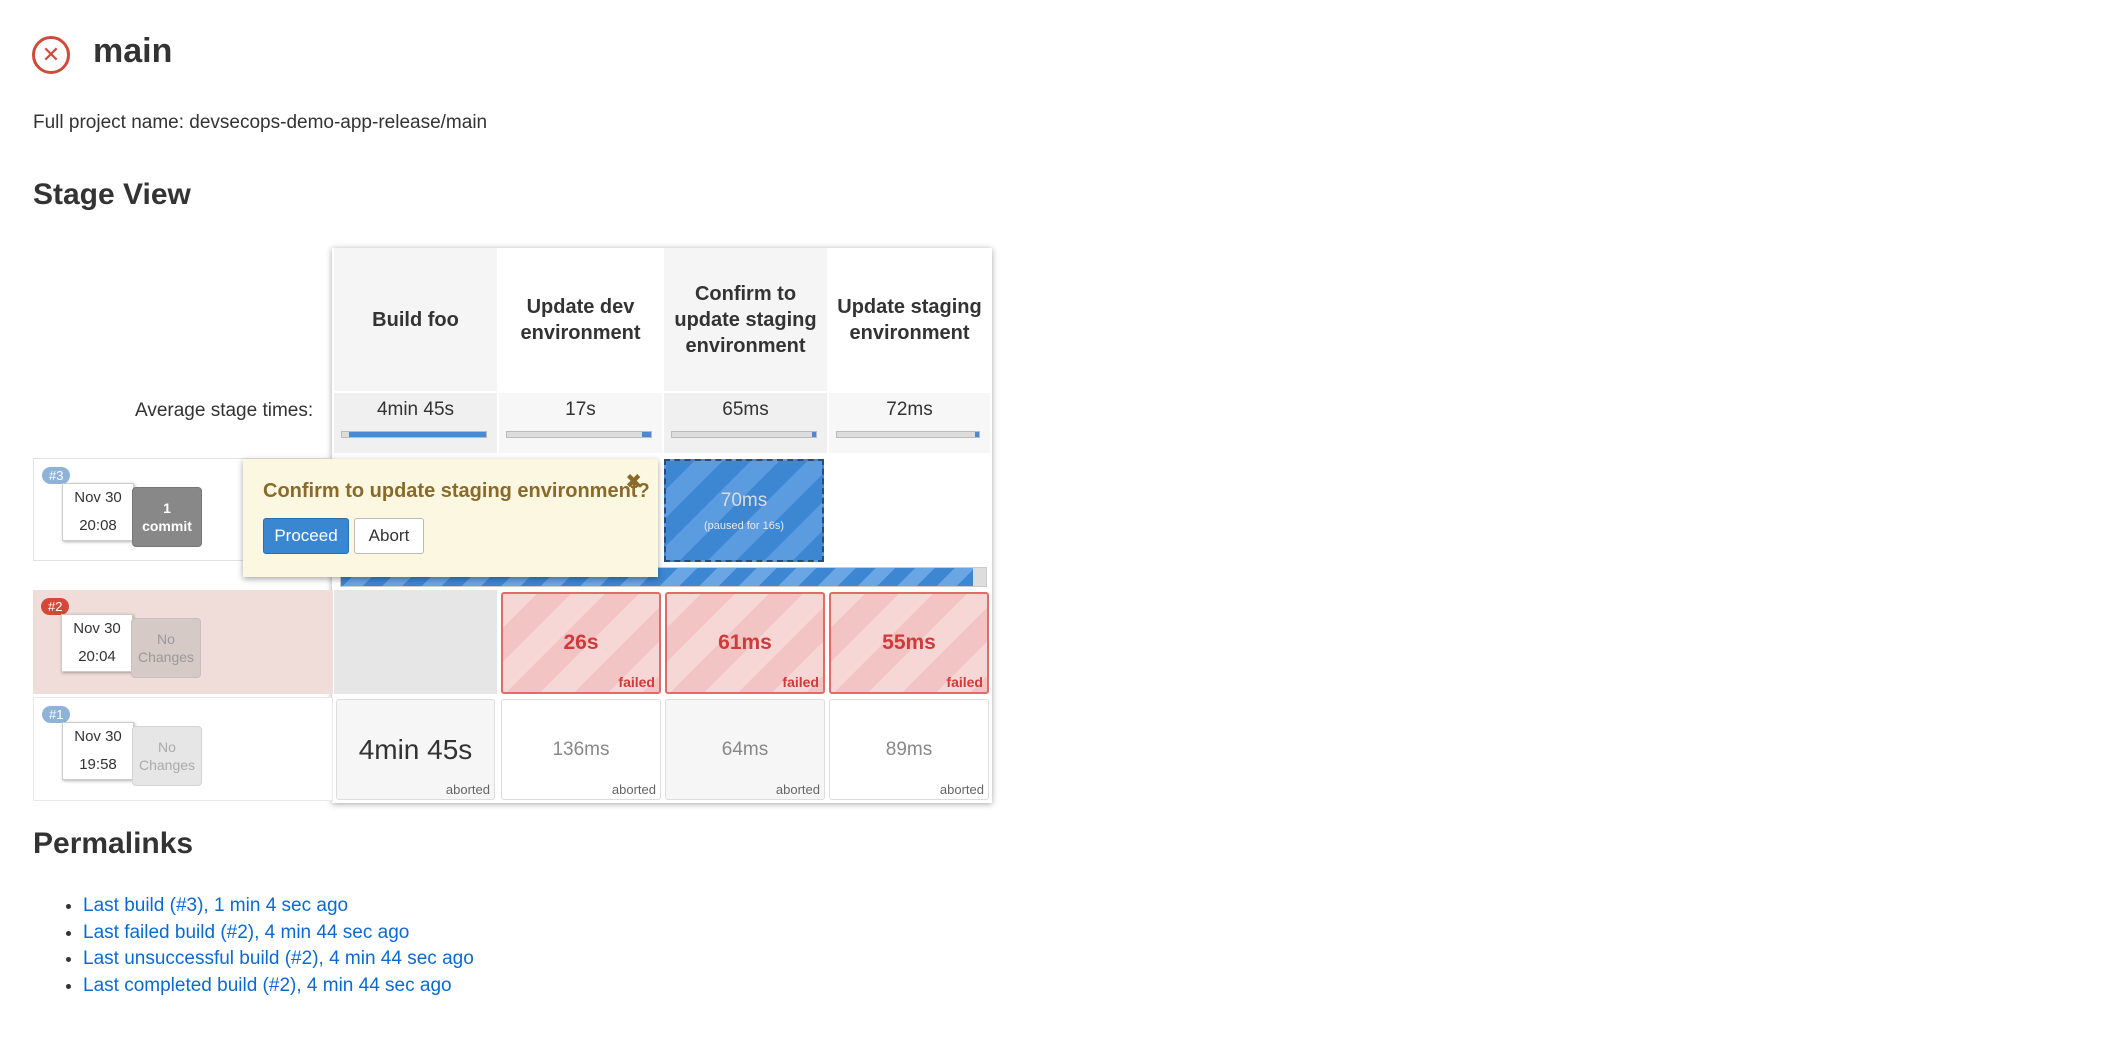 Image resolution: width=2114 pixels, height=1042 pixels. I want to click on stage-cell-duration: 55ms, so click(909, 642).